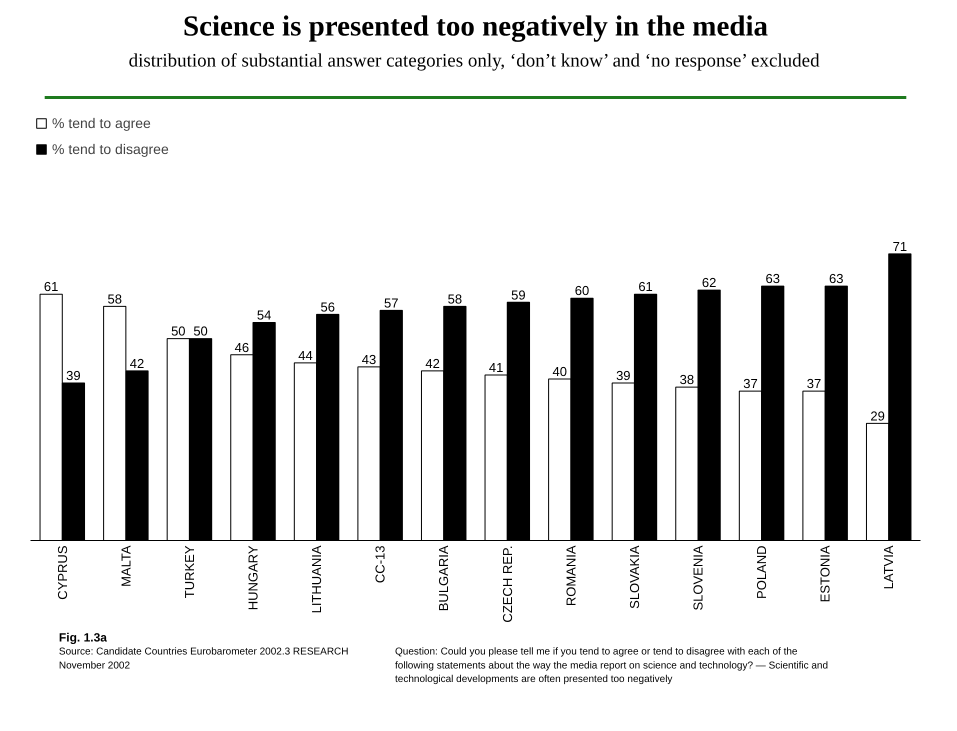  What do you see at coordinates (475, 26) in the screenshot?
I see `chart-title: Science is presented too negatively in the media` at bounding box center [475, 26].